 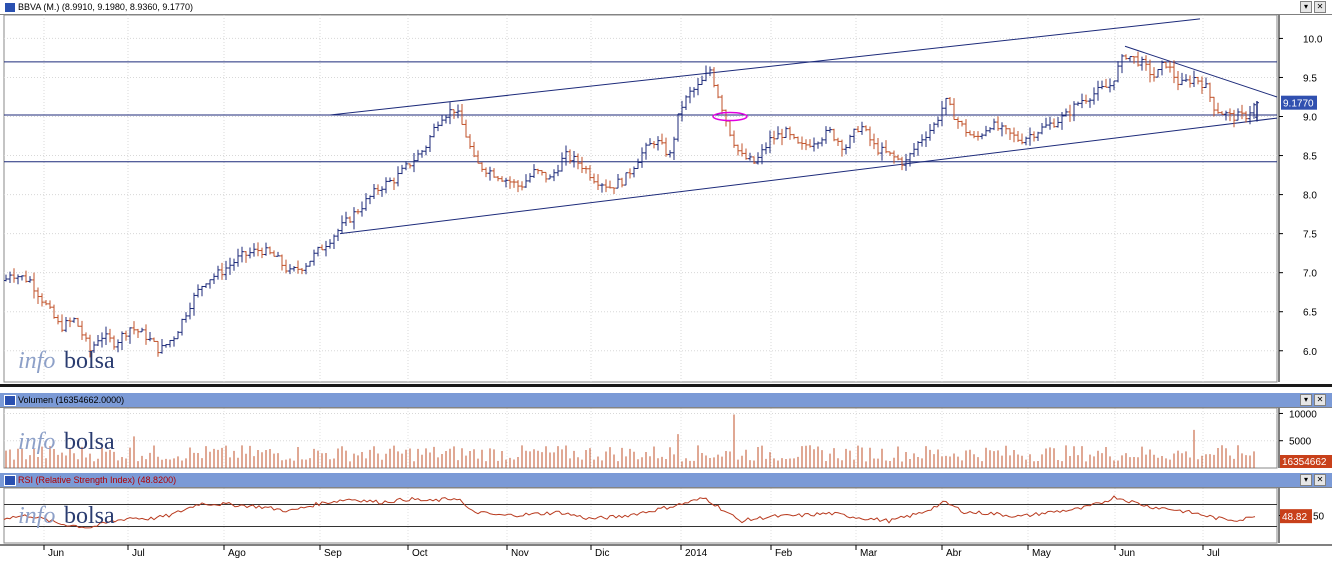 I want to click on time-axis-label: Mar, so click(x=869, y=553).